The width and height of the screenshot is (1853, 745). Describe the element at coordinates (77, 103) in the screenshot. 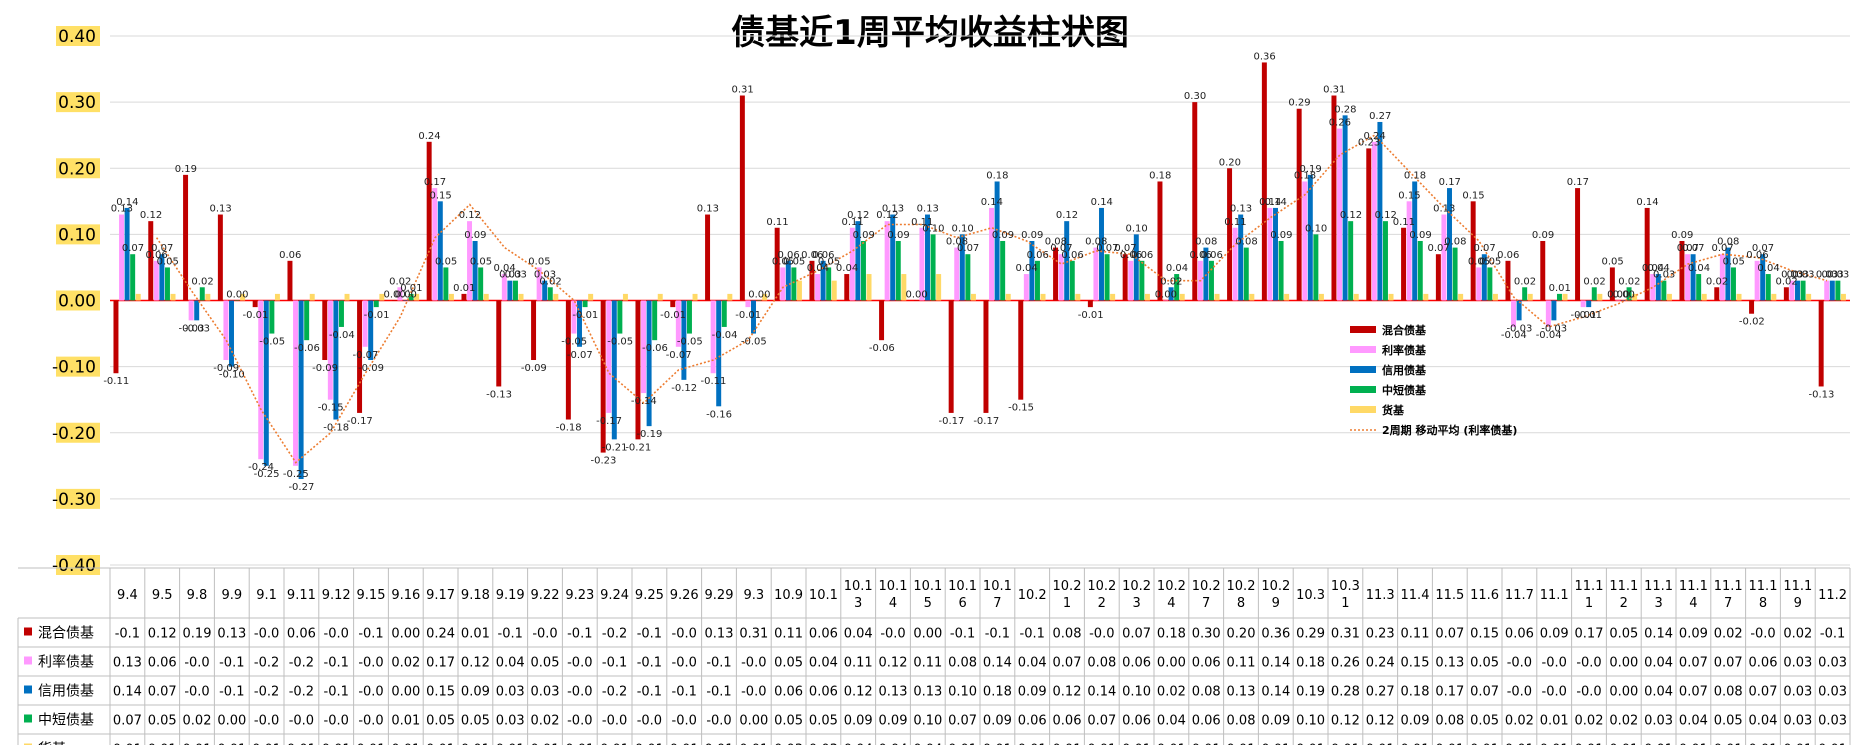

I see `y-tick-label: 0.30` at that location.